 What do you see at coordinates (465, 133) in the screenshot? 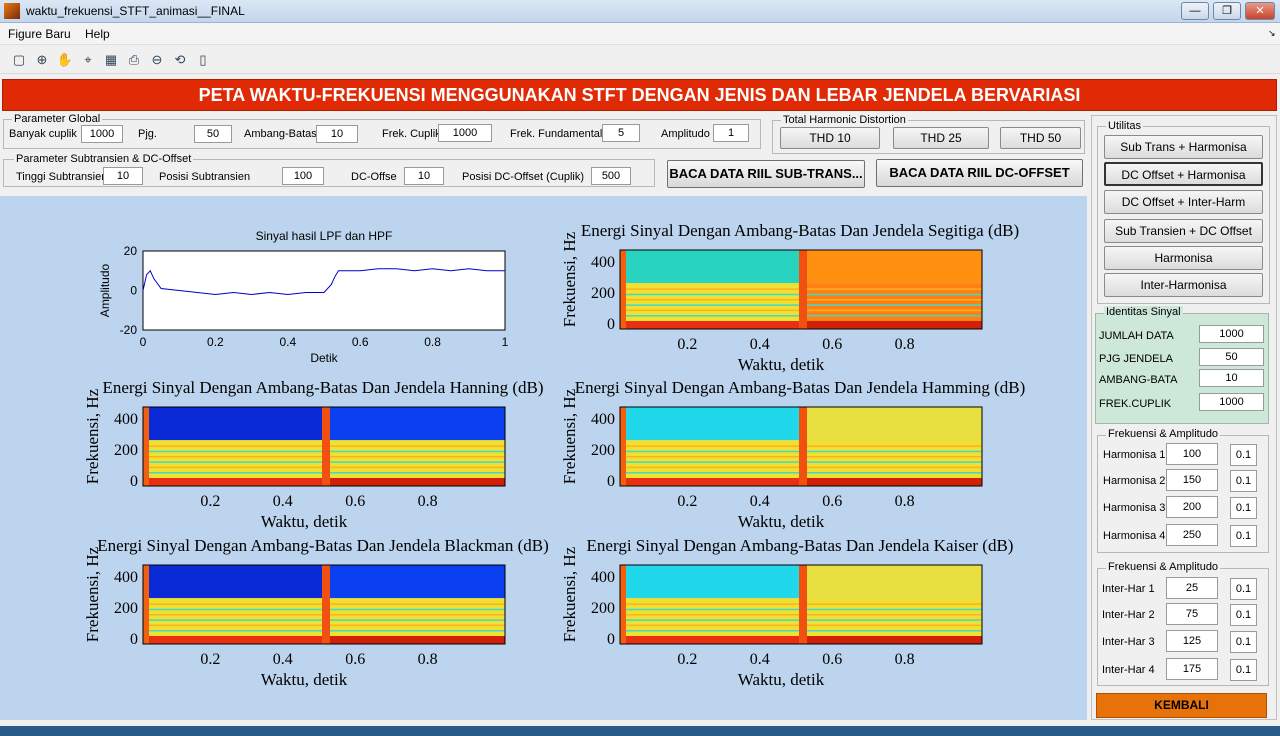
I see `frek-cuplik-input: 1000` at bounding box center [465, 133].